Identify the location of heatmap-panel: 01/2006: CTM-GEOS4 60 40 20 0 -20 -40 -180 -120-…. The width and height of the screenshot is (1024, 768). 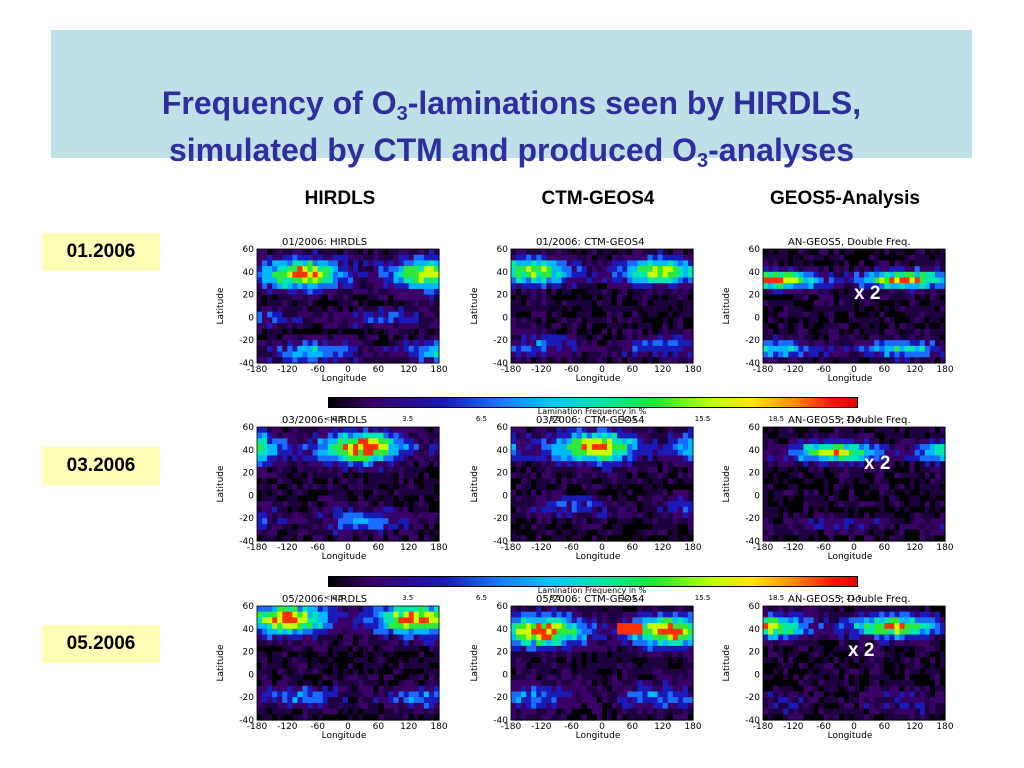
(591, 312).